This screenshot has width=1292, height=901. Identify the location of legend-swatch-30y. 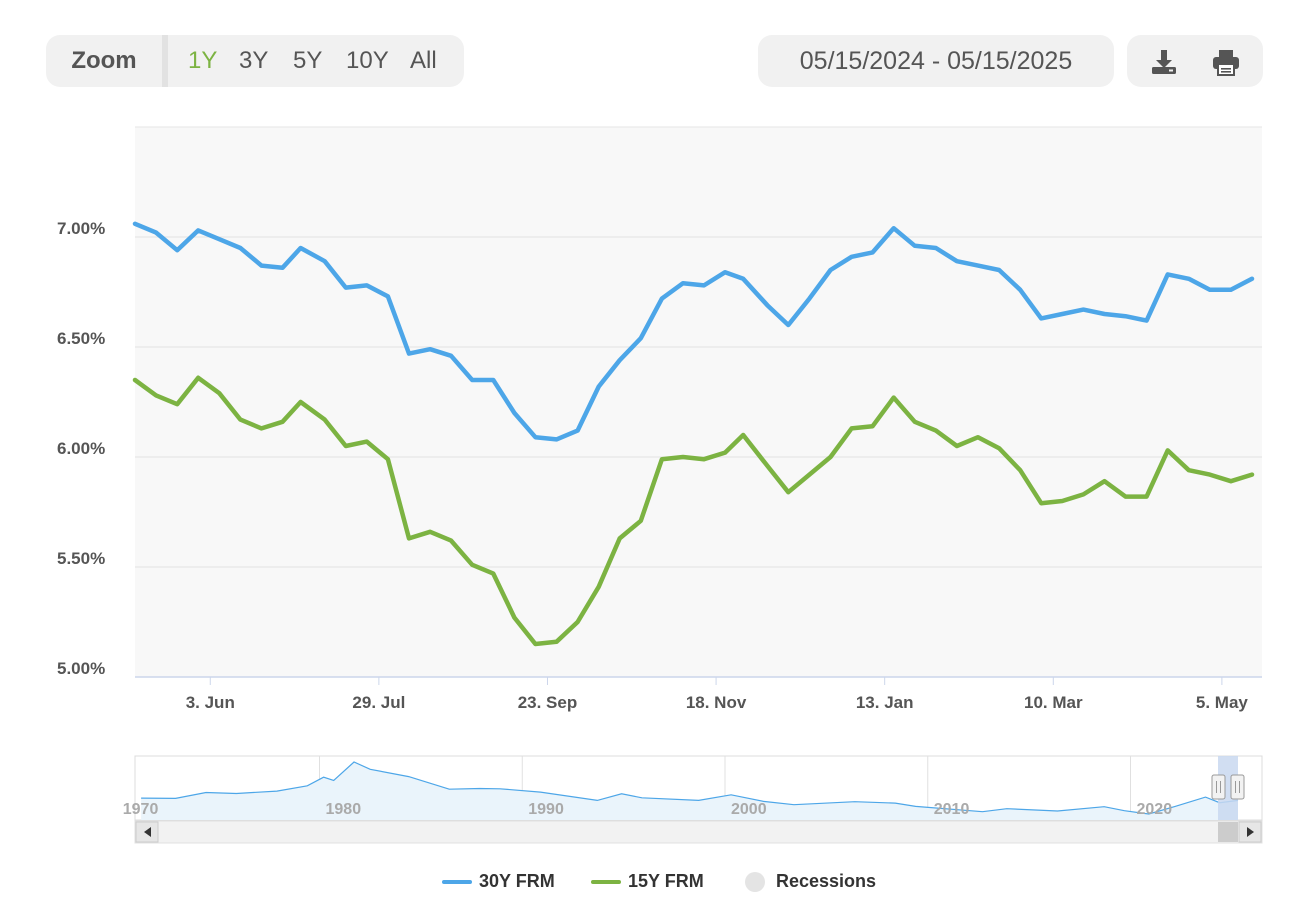
(457, 882).